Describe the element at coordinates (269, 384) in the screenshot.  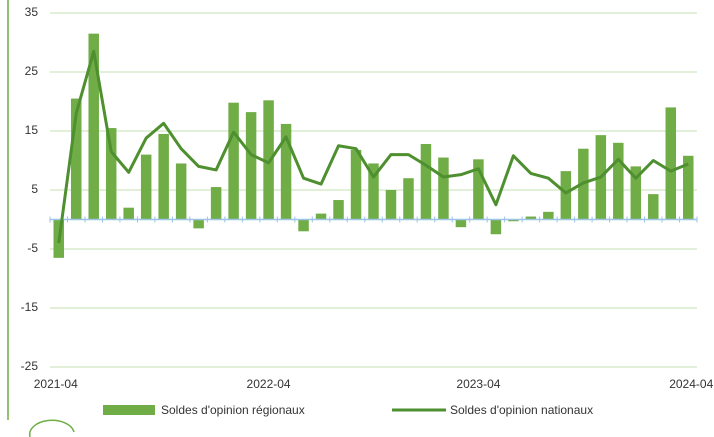
I see `x-tick-label: 2022-04` at that location.